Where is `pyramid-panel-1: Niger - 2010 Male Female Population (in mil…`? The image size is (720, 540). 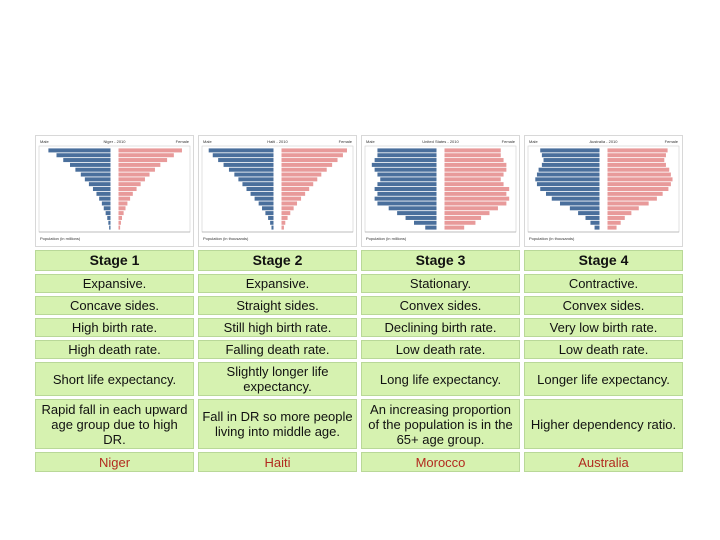 pyramid-panel-1: Niger - 2010 Male Female Population (in mil… is located at coordinates (114, 191).